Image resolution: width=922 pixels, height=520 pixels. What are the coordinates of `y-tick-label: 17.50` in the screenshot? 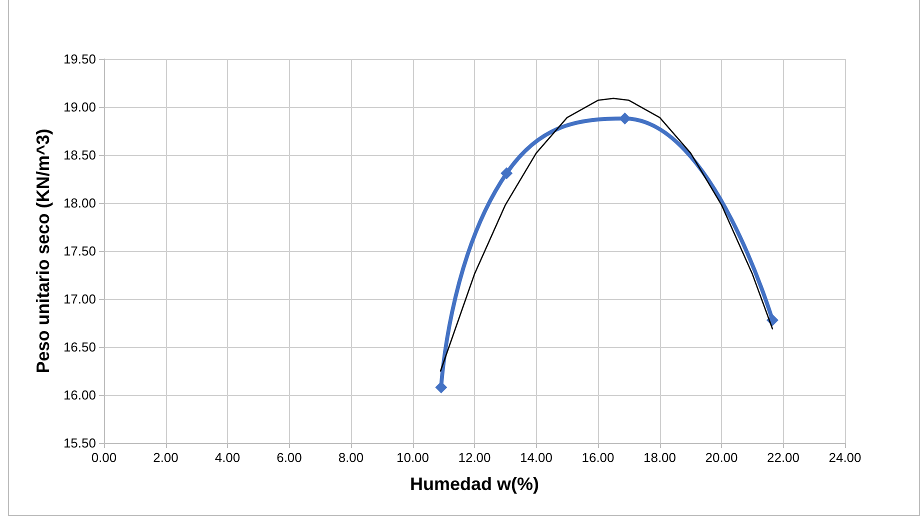 It's located at (79, 251).